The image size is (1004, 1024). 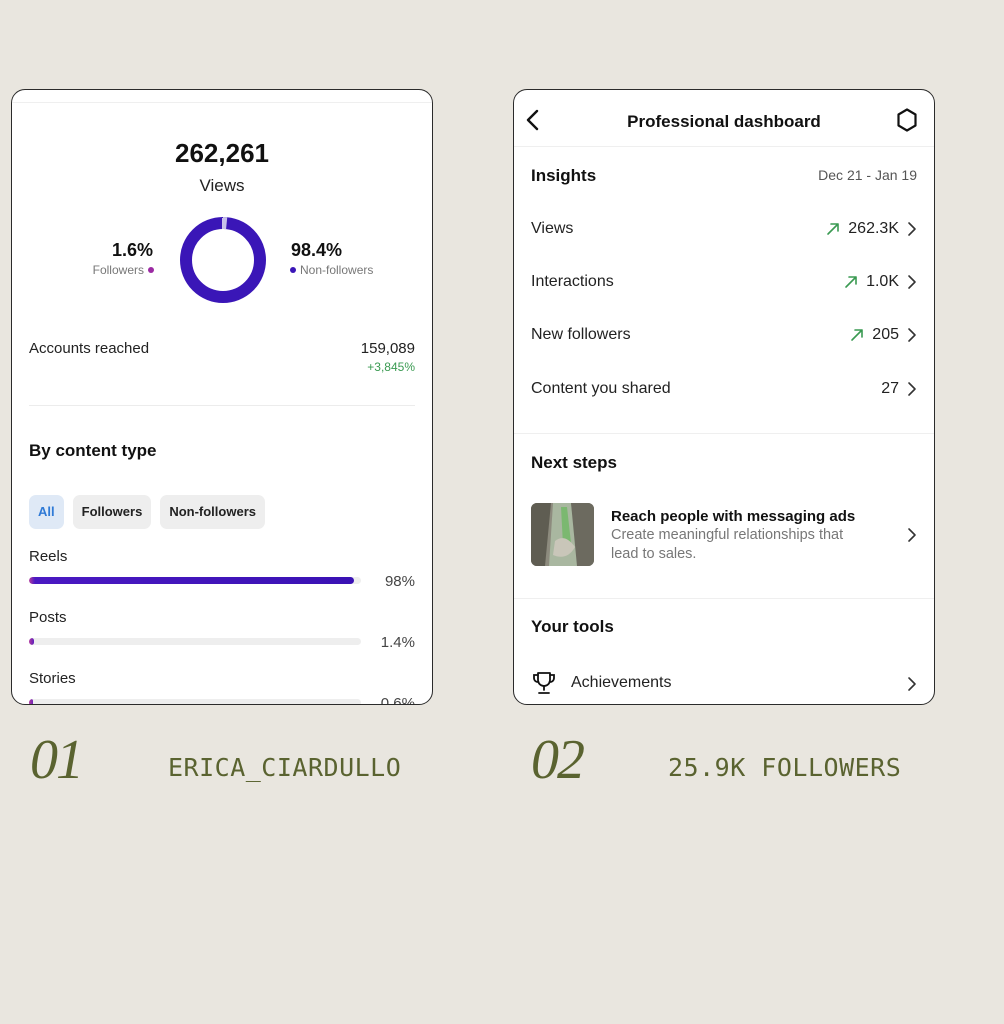 What do you see at coordinates (564, 175) in the screenshot?
I see `insights-heading: Insights` at bounding box center [564, 175].